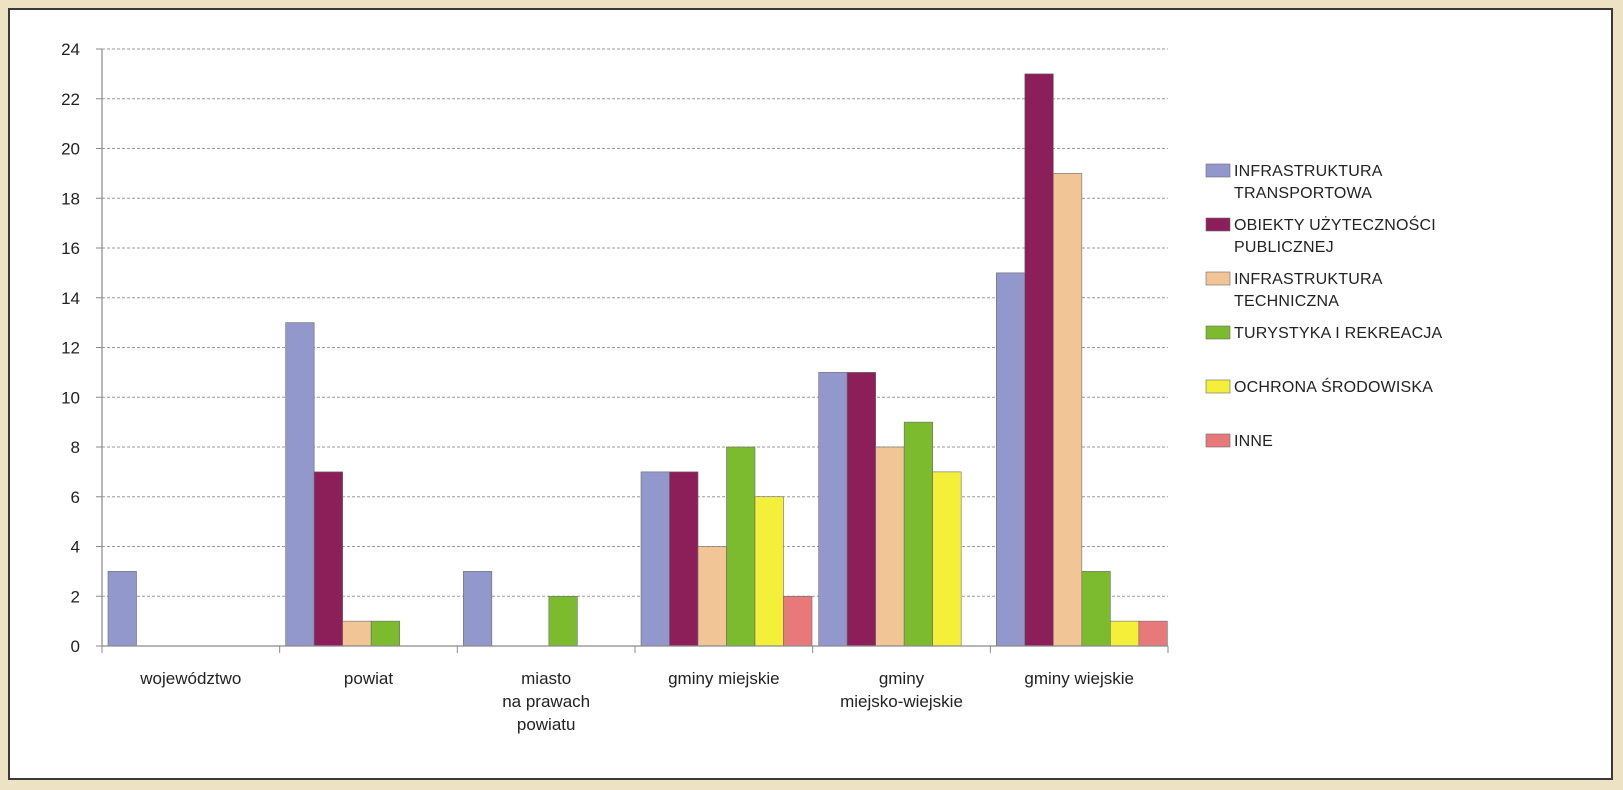 The image size is (1623, 790). Describe the element at coordinates (368, 678) in the screenshot. I see `x-tick-label: powiat` at that location.